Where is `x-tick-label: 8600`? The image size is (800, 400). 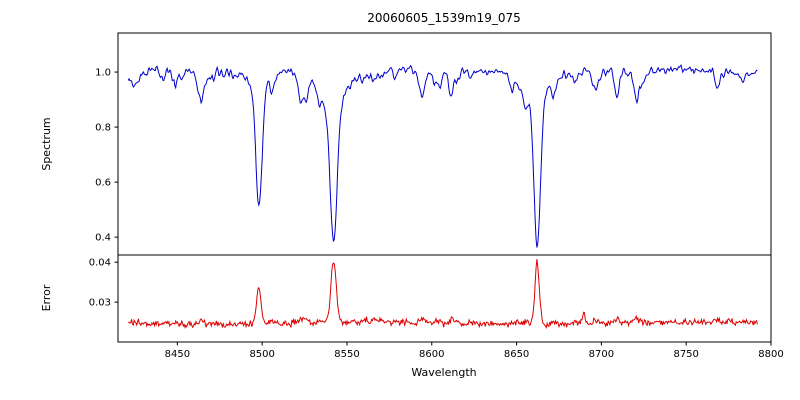 x-tick-label: 8600 is located at coordinates (431, 354).